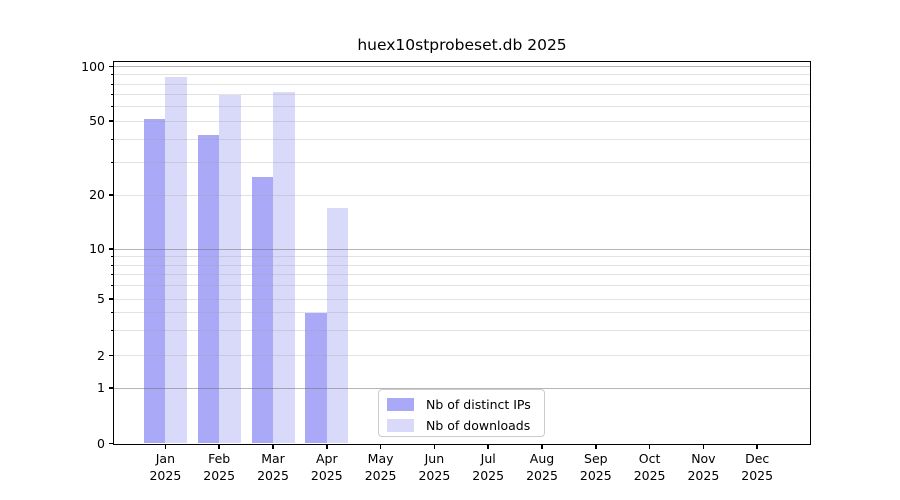 The image size is (900, 500). I want to click on y-tick-label: 10, so click(97, 248).